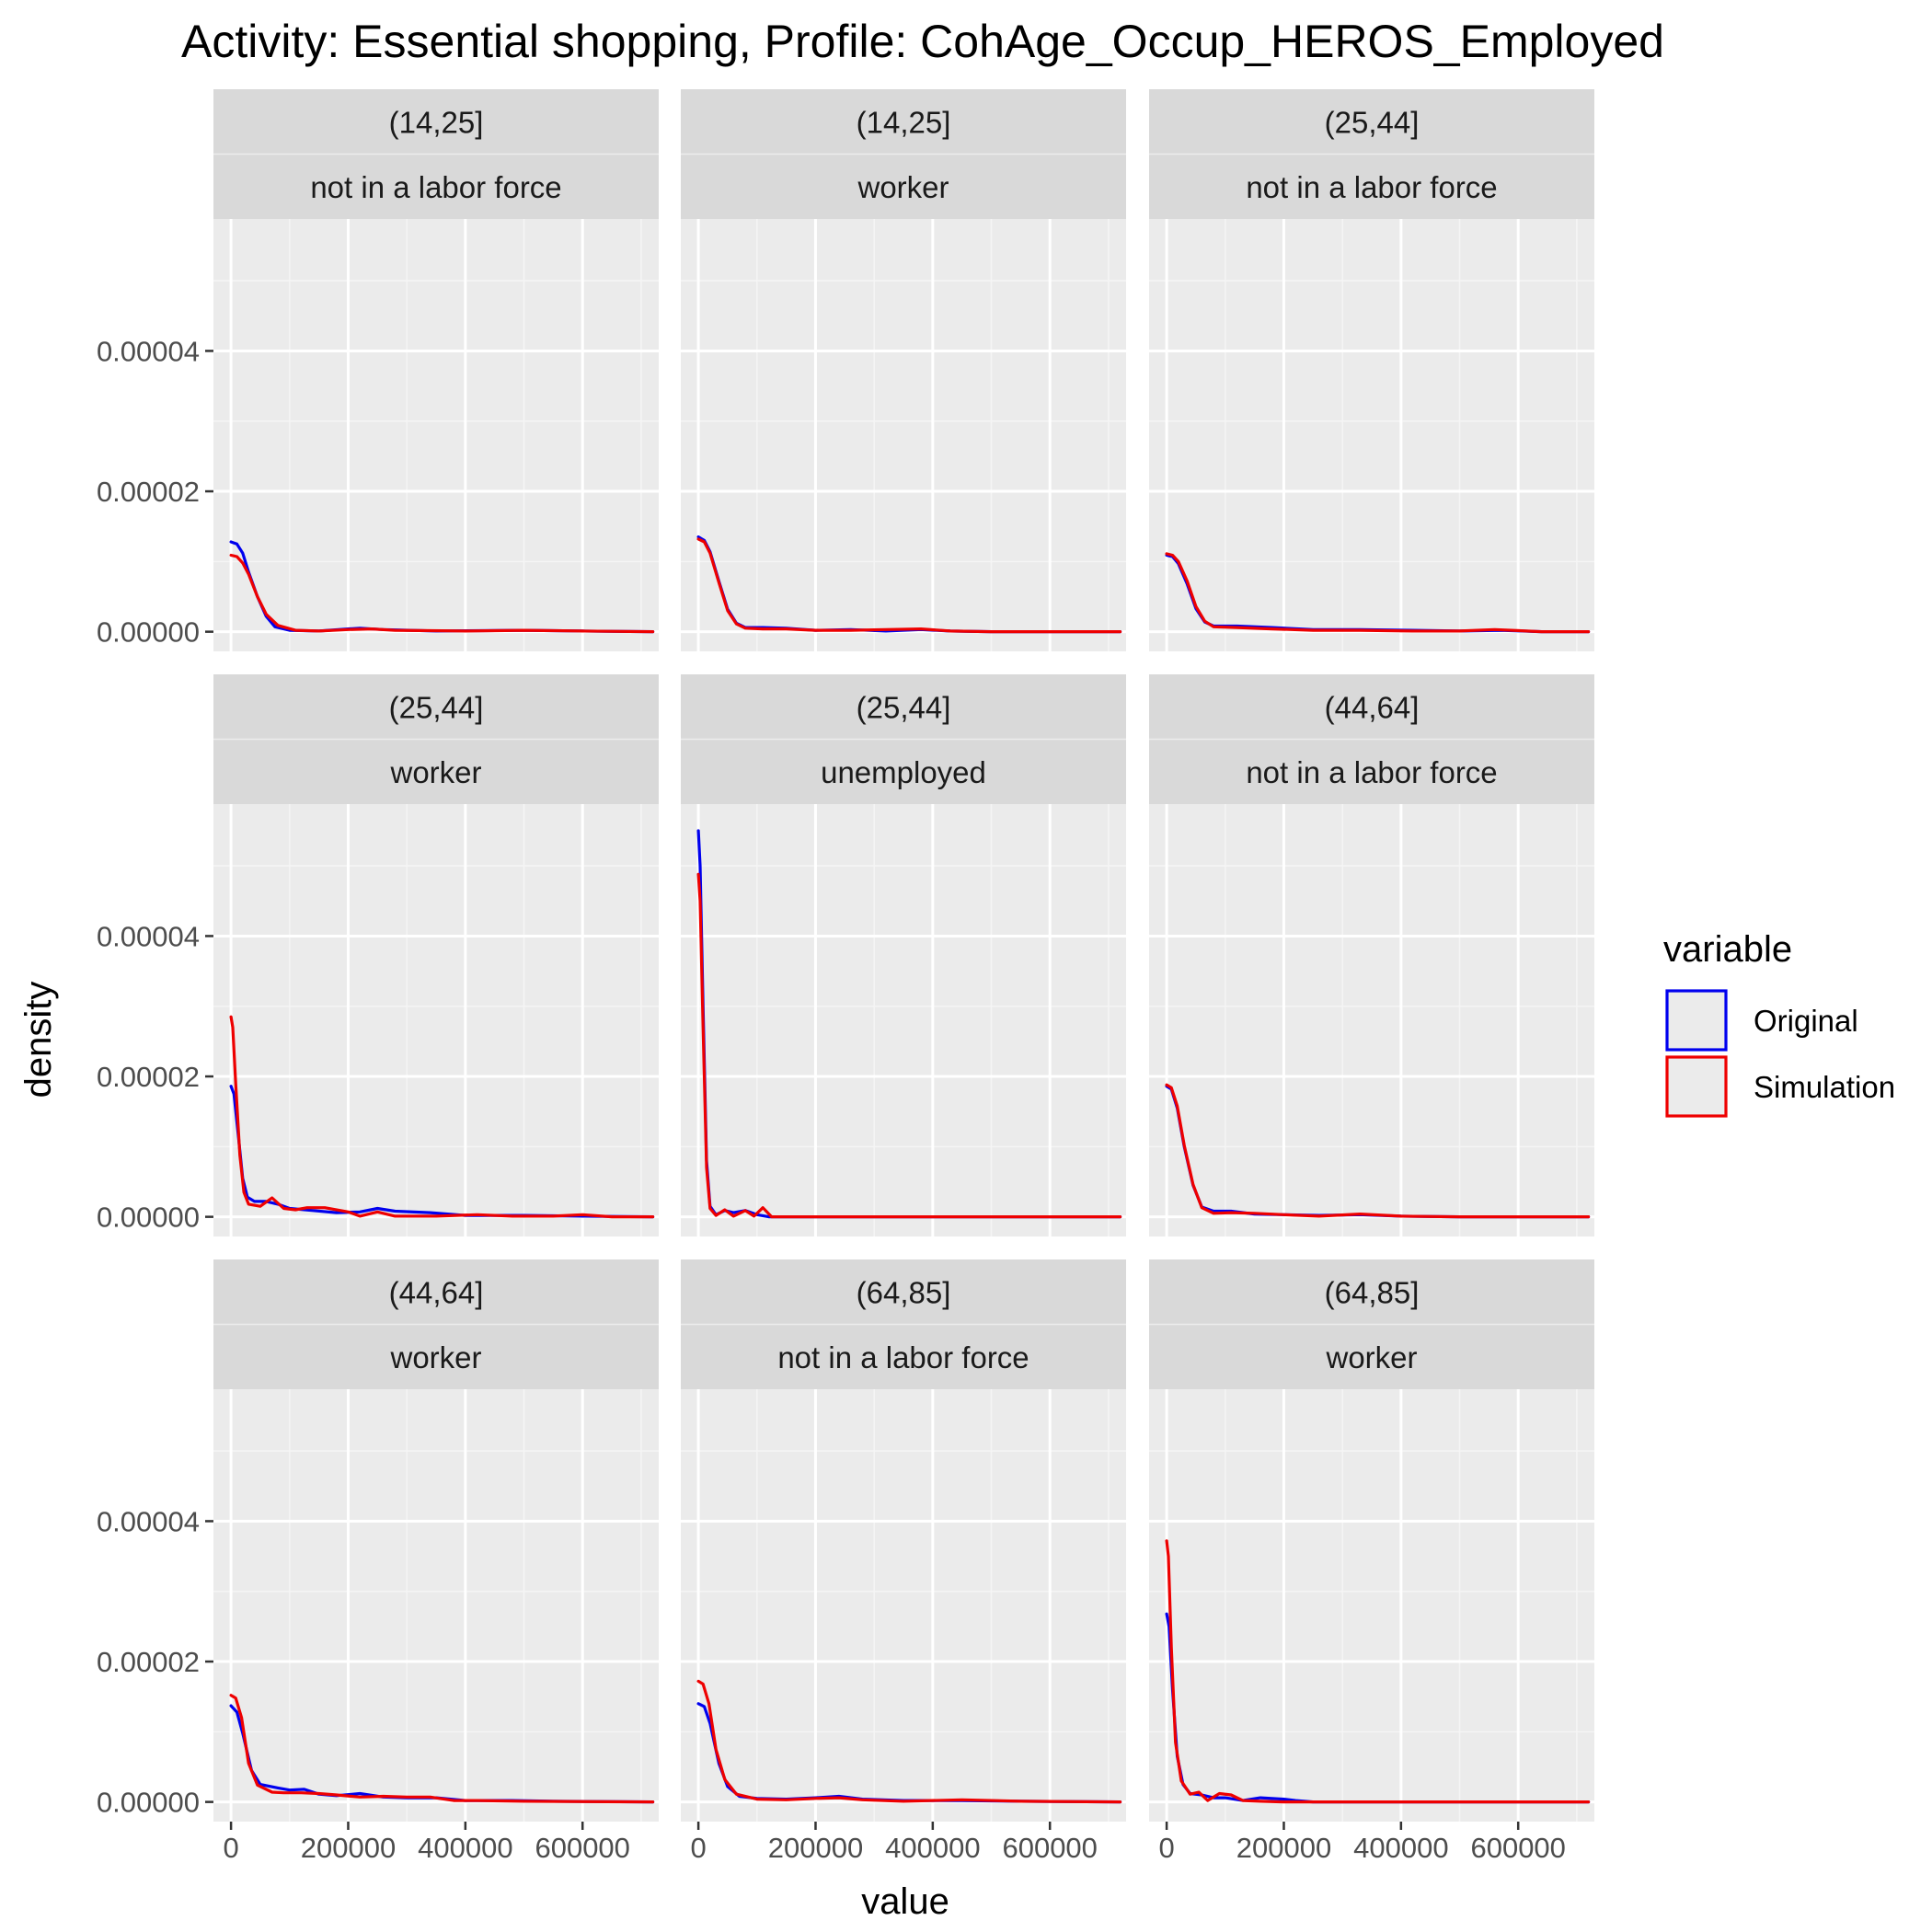  I want to click on facet-panel: (25,44] worker, so click(436, 955).